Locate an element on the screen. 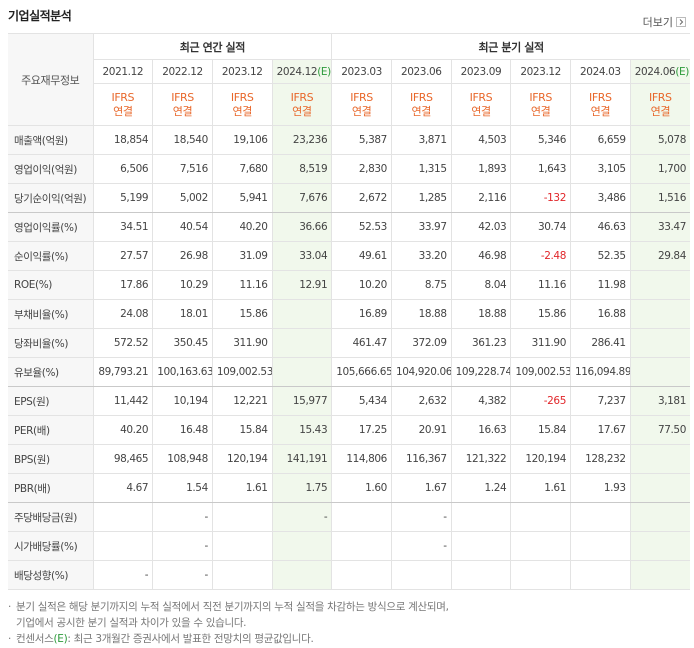 This screenshot has width=694, height=648. value-cell: 46.63 is located at coordinates (600, 227).